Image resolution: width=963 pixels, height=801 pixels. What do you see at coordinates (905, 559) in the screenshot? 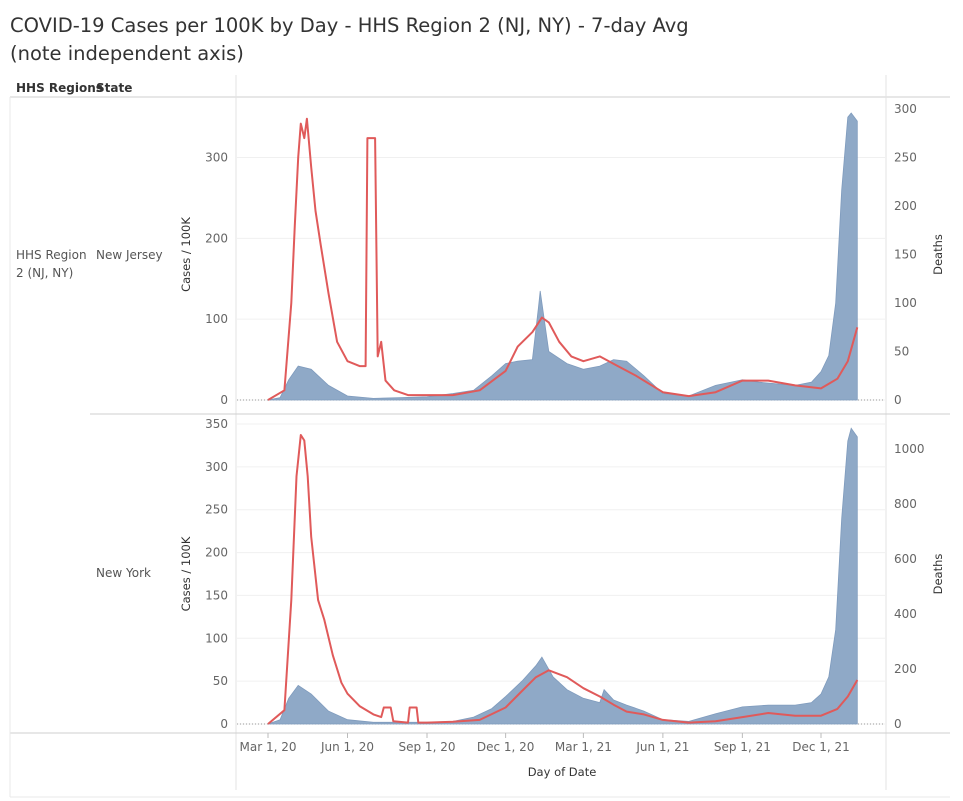
I see `y2-tick-label: 600` at bounding box center [905, 559].